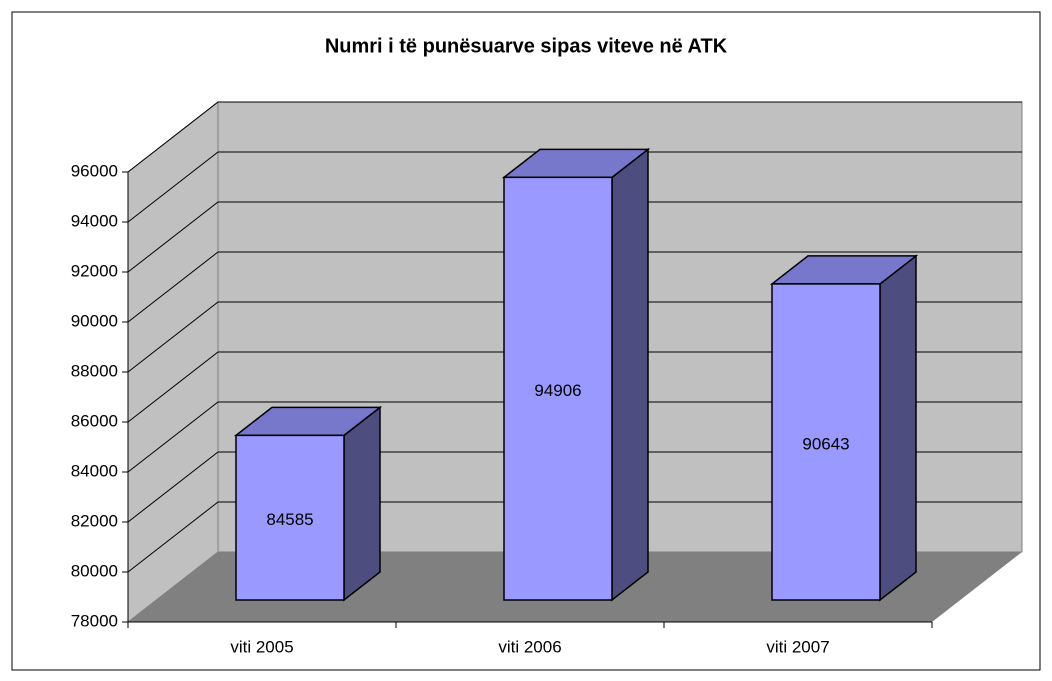 The height and width of the screenshot is (681, 1052). I want to click on data-label: 90643, so click(825, 443).